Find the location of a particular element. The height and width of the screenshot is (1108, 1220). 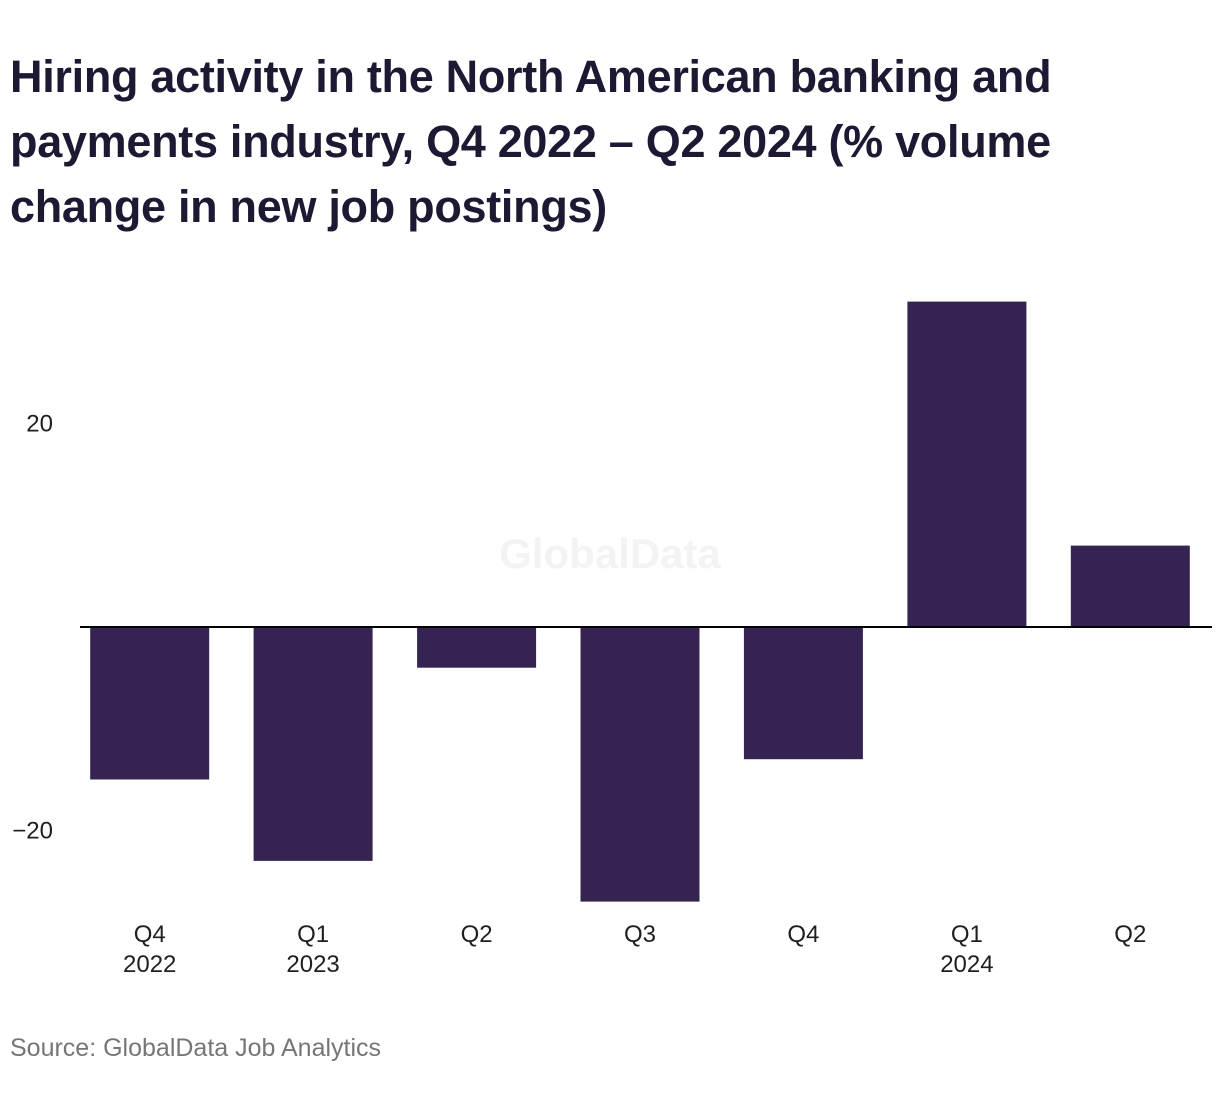

source-note: Source: GlobalData Job Analytics is located at coordinates (196, 1048).